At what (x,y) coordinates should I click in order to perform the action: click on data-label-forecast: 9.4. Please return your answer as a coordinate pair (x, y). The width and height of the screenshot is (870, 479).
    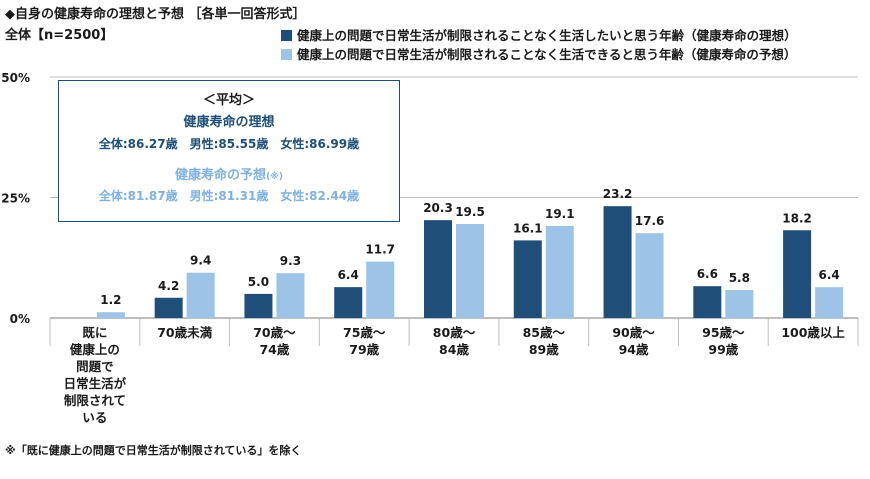
    Looking at the image, I should click on (200, 261).